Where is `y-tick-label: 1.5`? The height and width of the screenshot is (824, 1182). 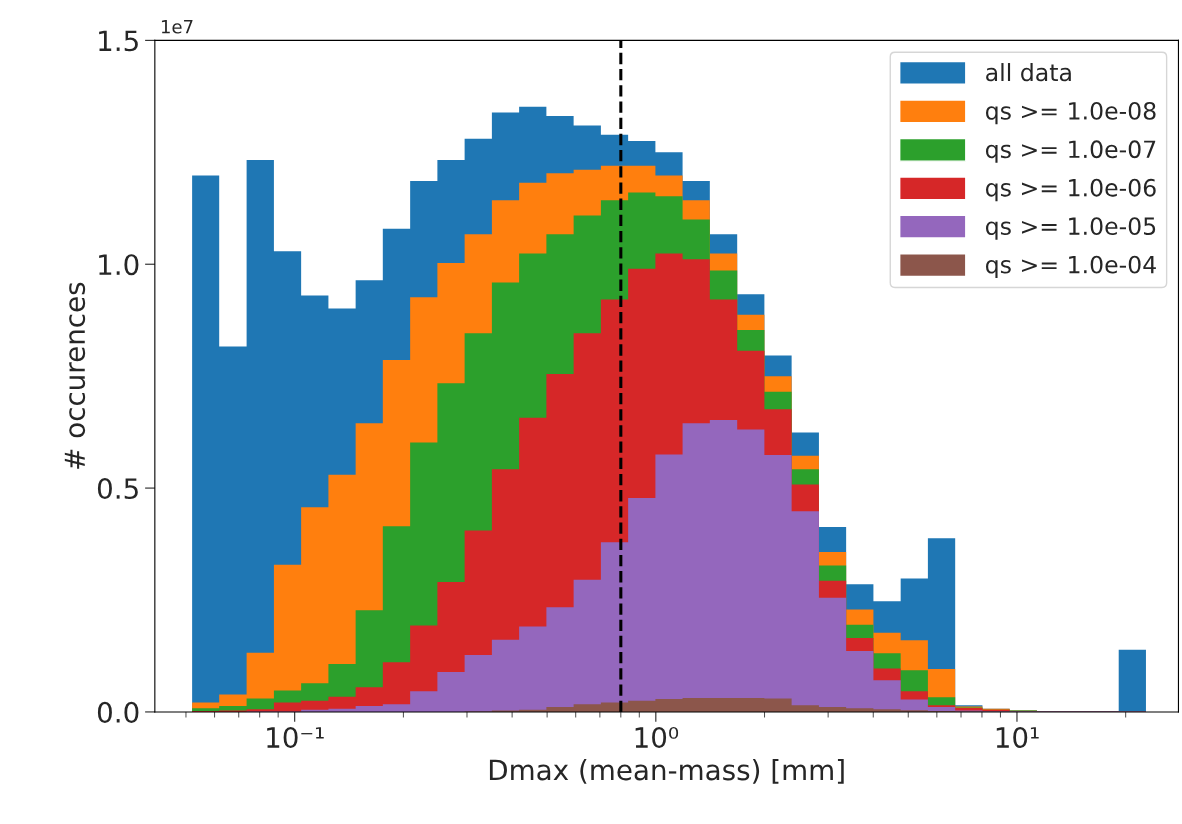
y-tick-label: 1.5 is located at coordinates (118, 41).